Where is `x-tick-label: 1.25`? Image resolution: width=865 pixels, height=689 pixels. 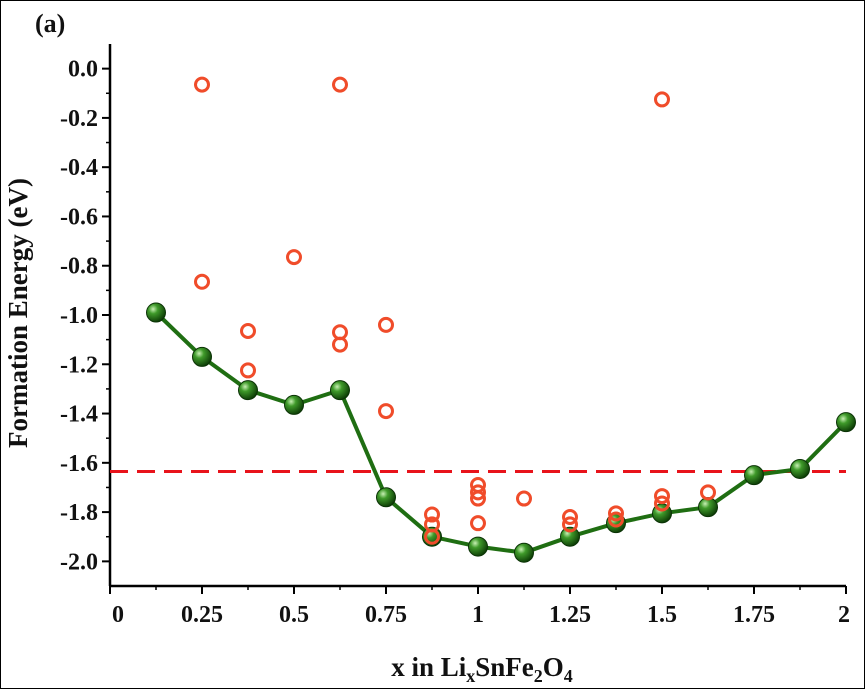 x-tick-label: 1.25 is located at coordinates (570, 615).